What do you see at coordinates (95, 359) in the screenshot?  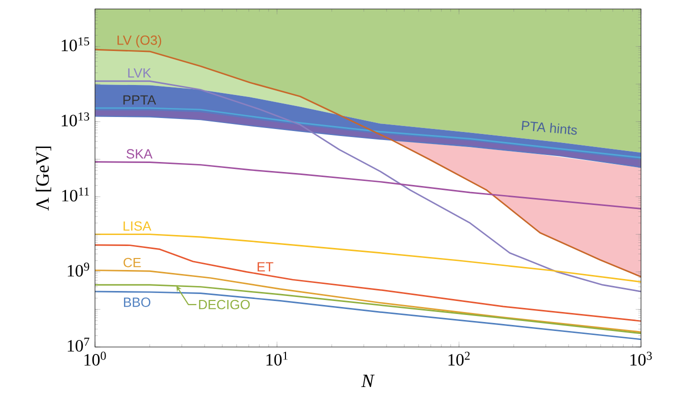 I see `x-tick-label: 10$^{0}$` at bounding box center [95, 359].